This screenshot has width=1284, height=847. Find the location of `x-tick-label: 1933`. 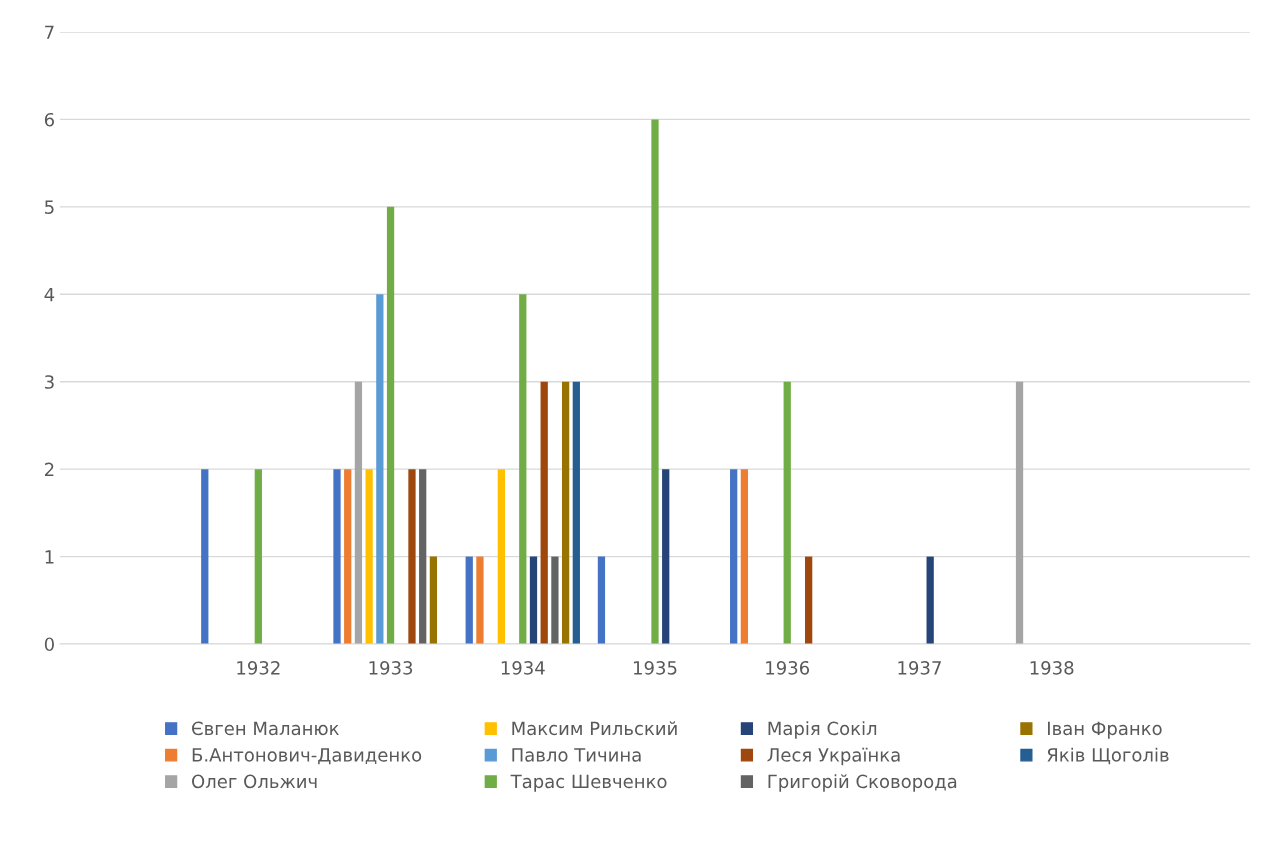

x-tick-label: 1933 is located at coordinates (391, 667).